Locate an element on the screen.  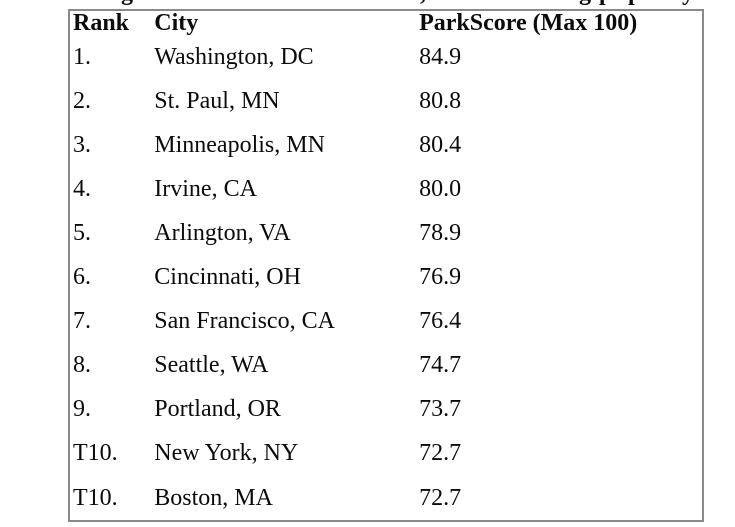
title-fragment-glyph: y is located at coordinates (688, 3).